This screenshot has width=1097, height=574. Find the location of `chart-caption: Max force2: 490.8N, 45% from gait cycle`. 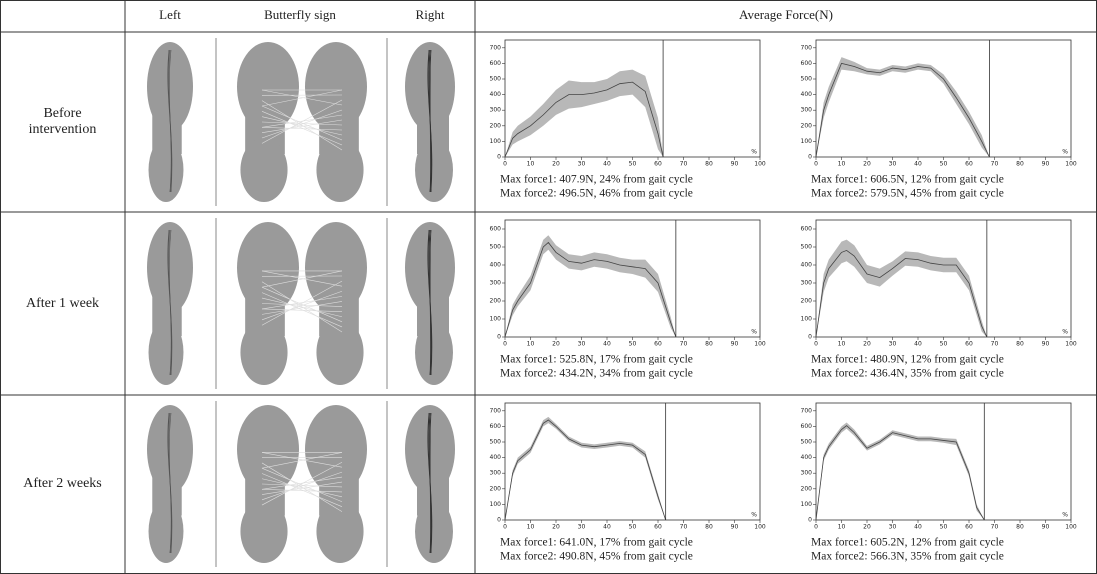

chart-caption: Max force2: 490.8N, 45% from gait cycle is located at coordinates (596, 557).